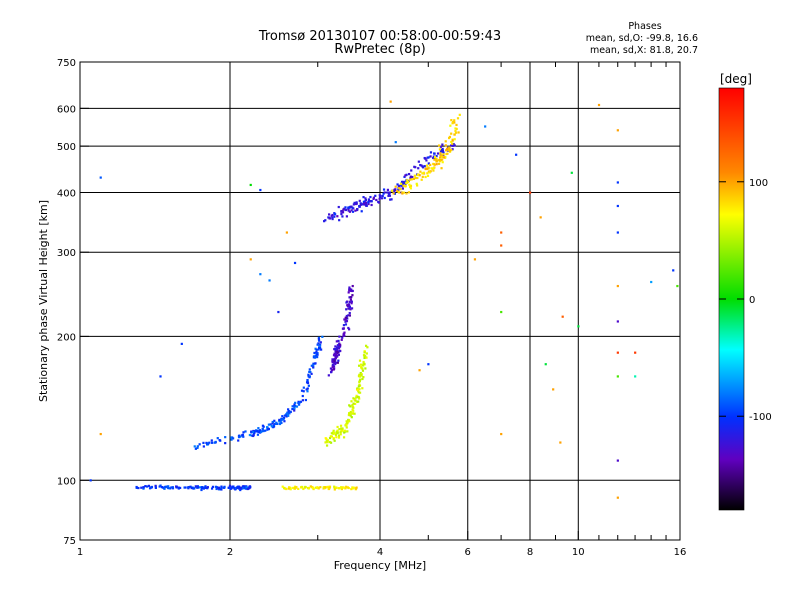 The width and height of the screenshot is (800, 600). What do you see at coordinates (760, 417) in the screenshot?
I see `colorbar-tick-label: -100` at bounding box center [760, 417].